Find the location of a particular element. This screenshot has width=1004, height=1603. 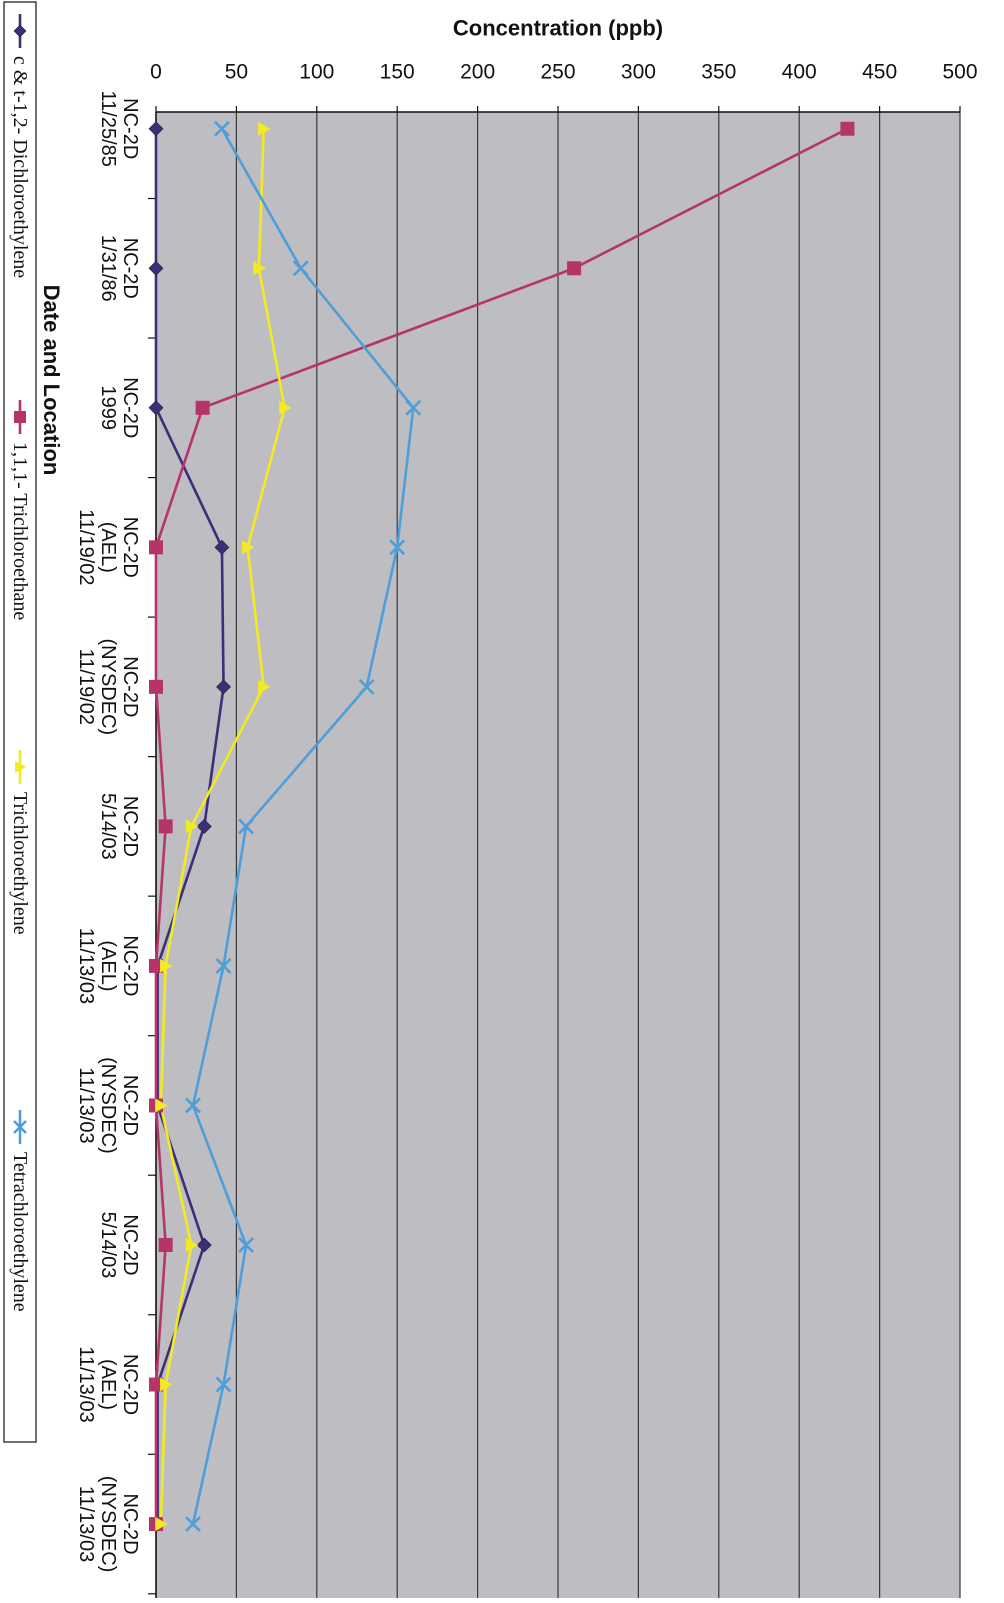

y-tick-label: 0 is located at coordinates (156, 72).